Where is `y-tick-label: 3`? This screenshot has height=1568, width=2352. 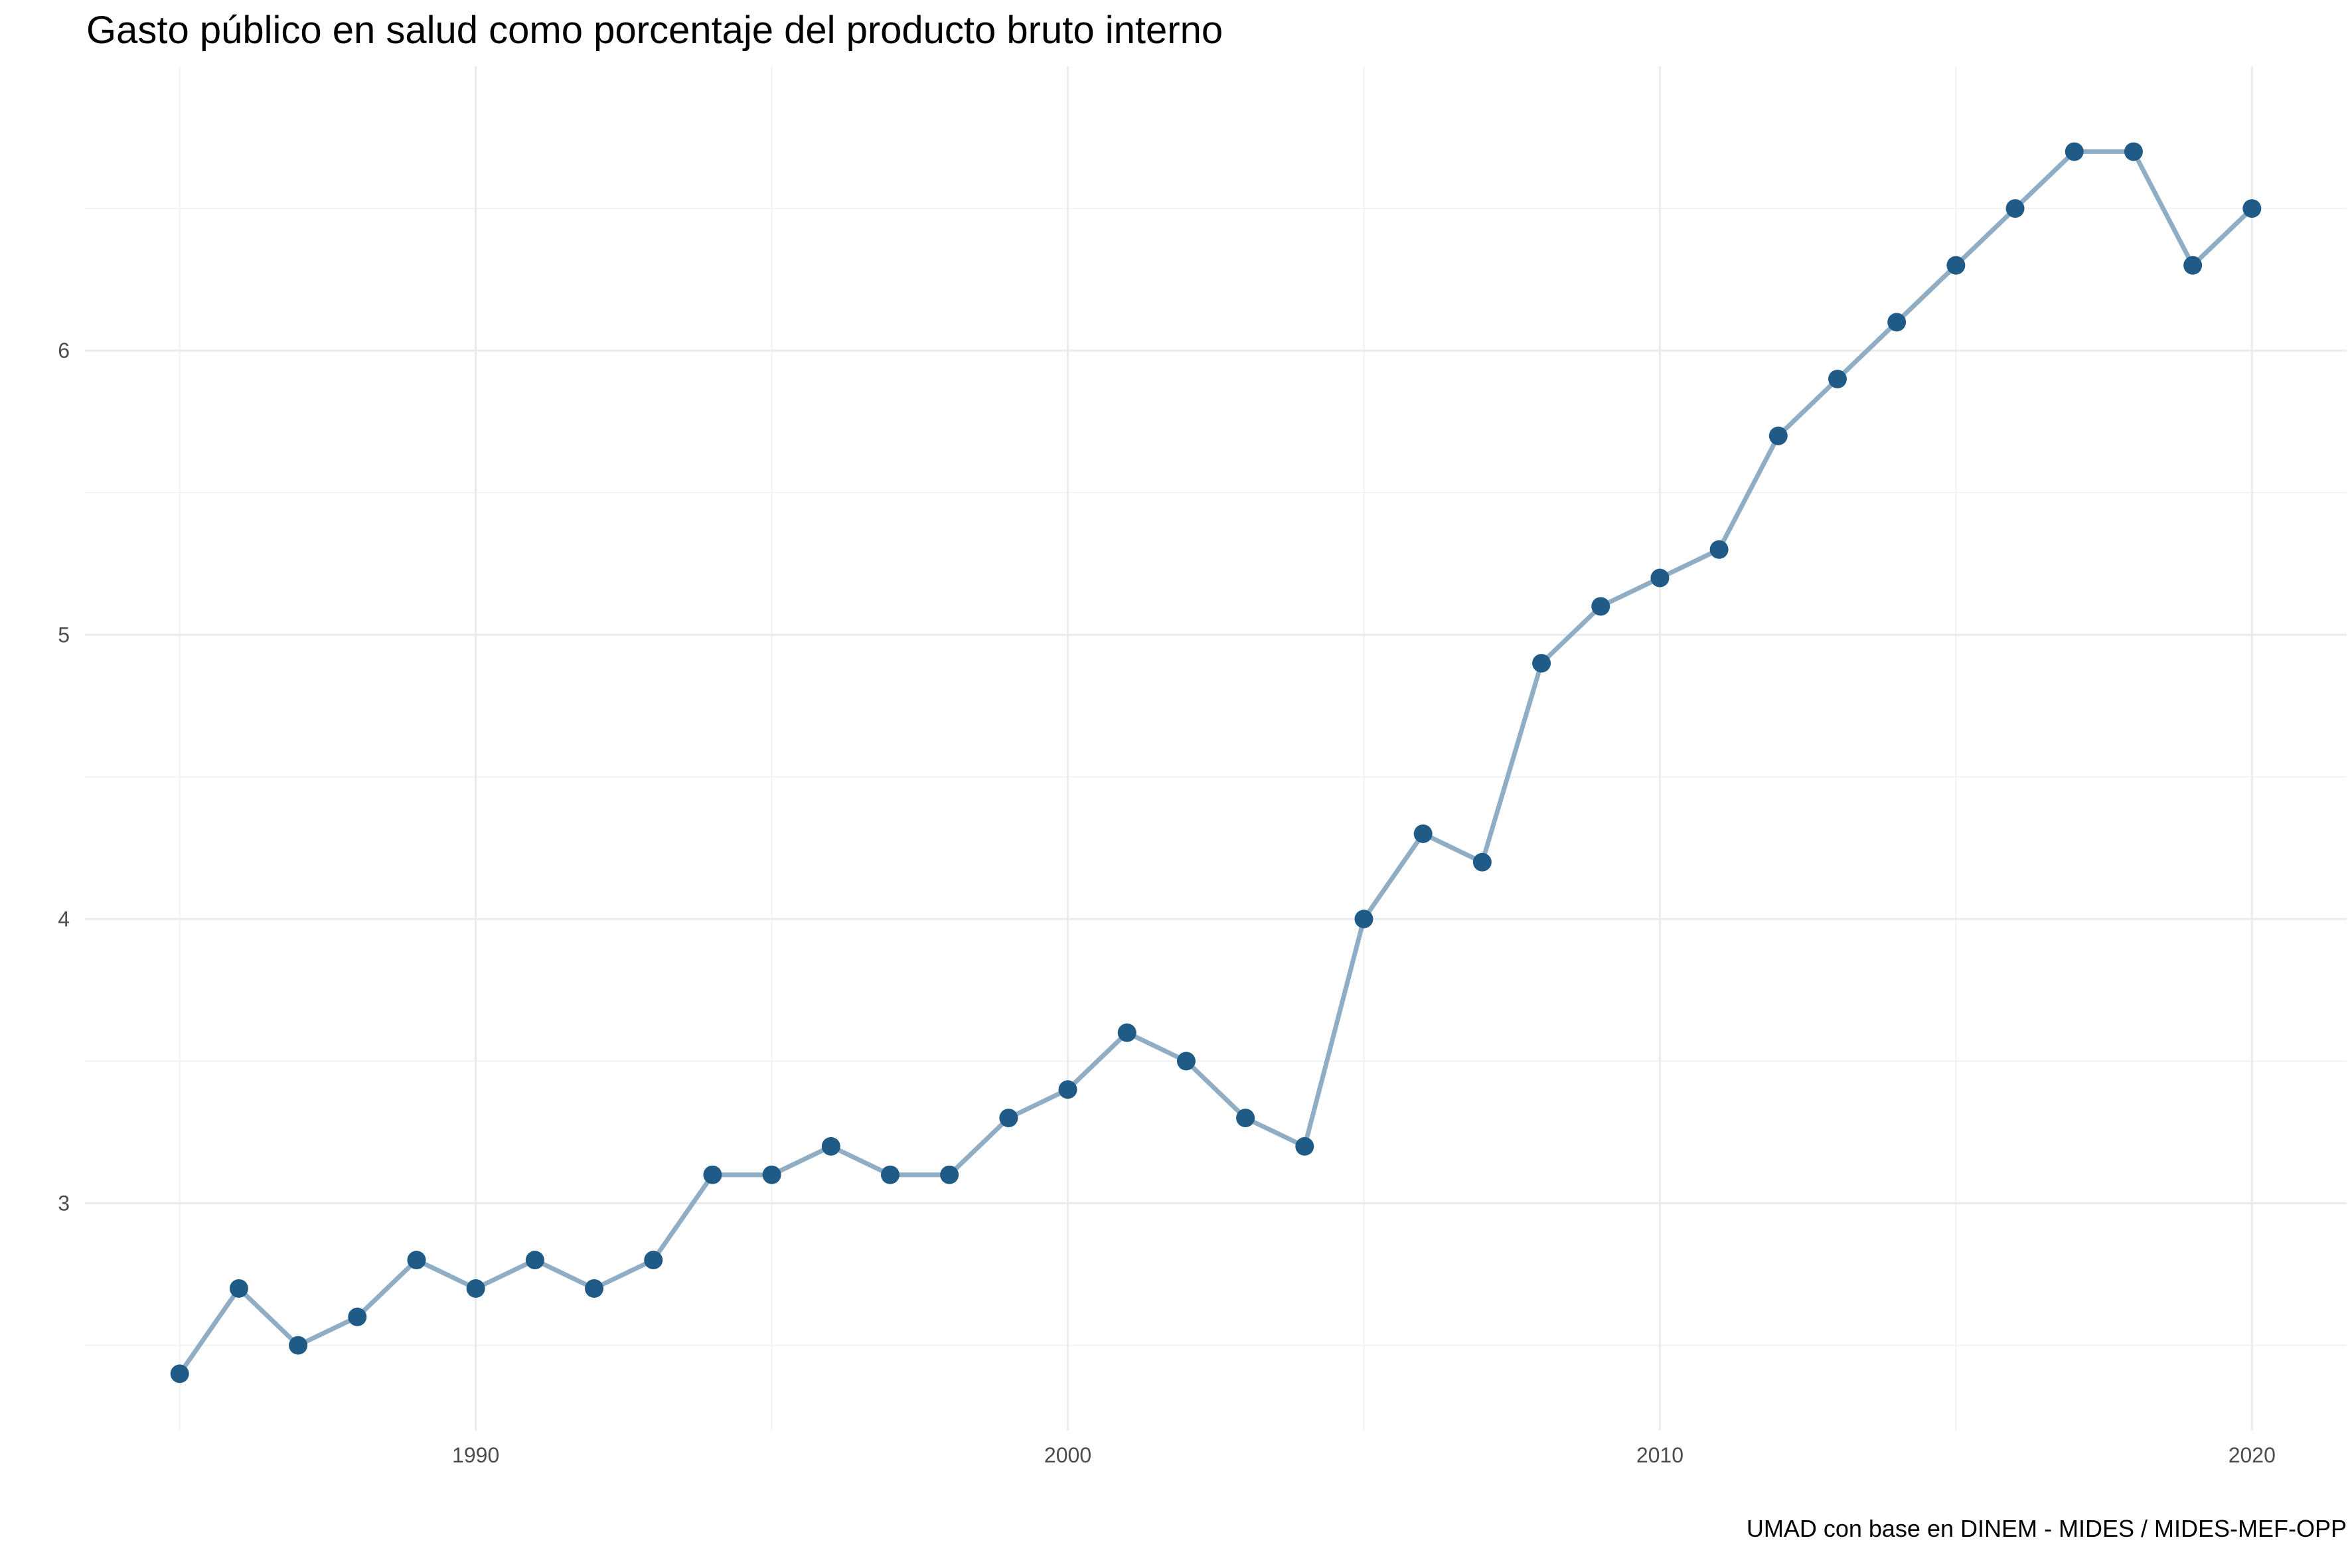
y-tick-label: 3 is located at coordinates (64, 1204).